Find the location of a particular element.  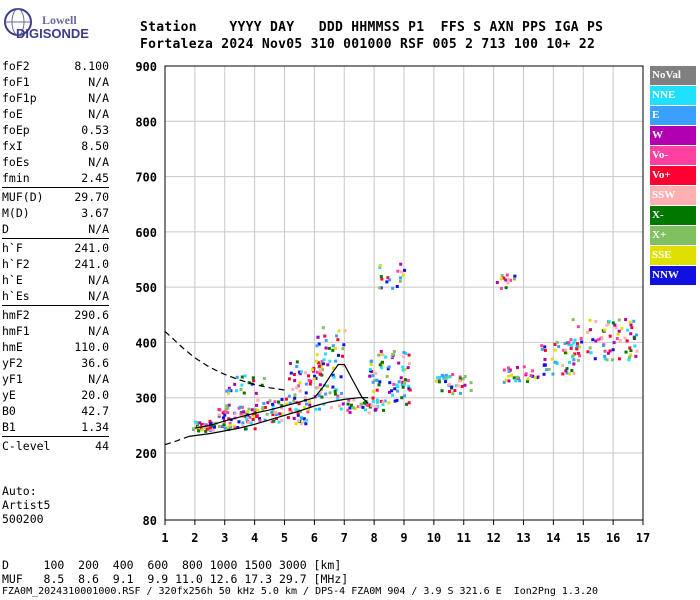

param-separator is located at coordinates (55, 436).